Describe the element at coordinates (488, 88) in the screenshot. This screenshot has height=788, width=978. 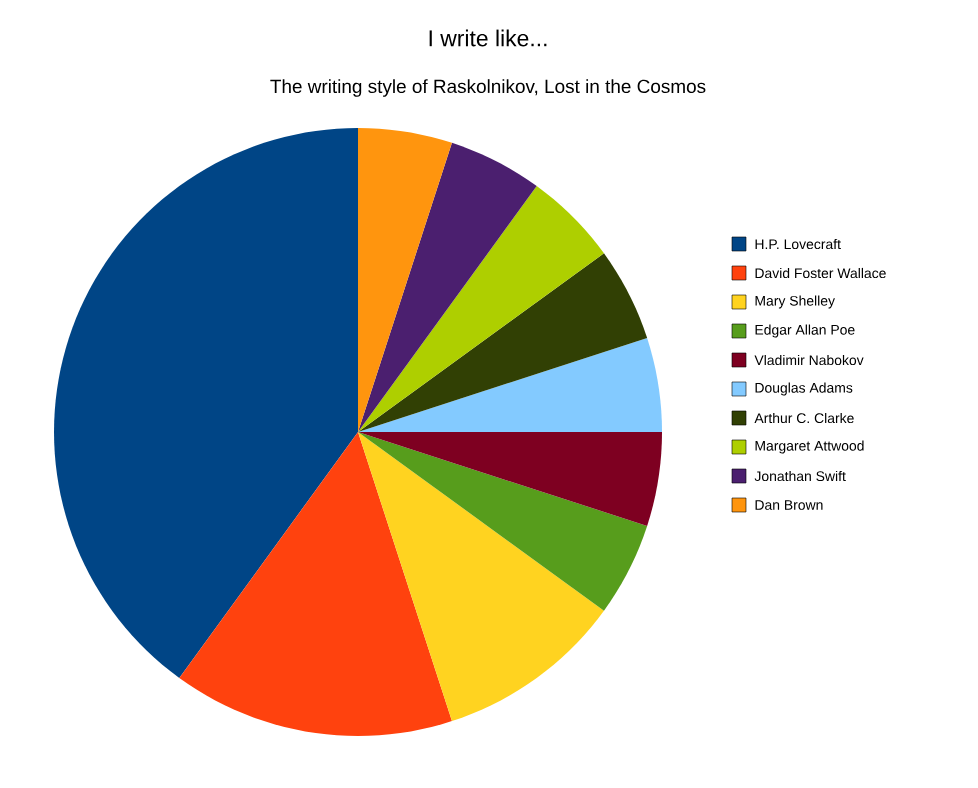
I see `chart-subtitle: The writing style of Raskolnikov, Lost in the Cosmos` at that location.